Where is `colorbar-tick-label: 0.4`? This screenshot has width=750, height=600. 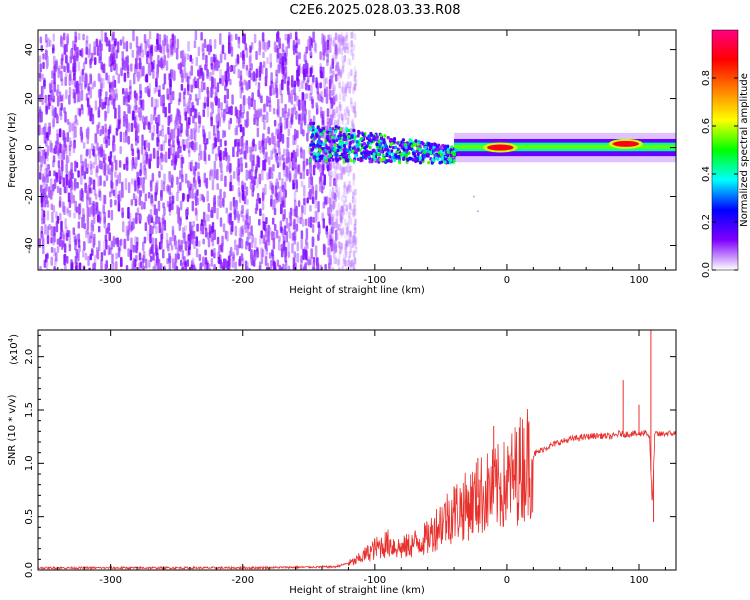 colorbar-tick-label: 0.4 is located at coordinates (706, 174).